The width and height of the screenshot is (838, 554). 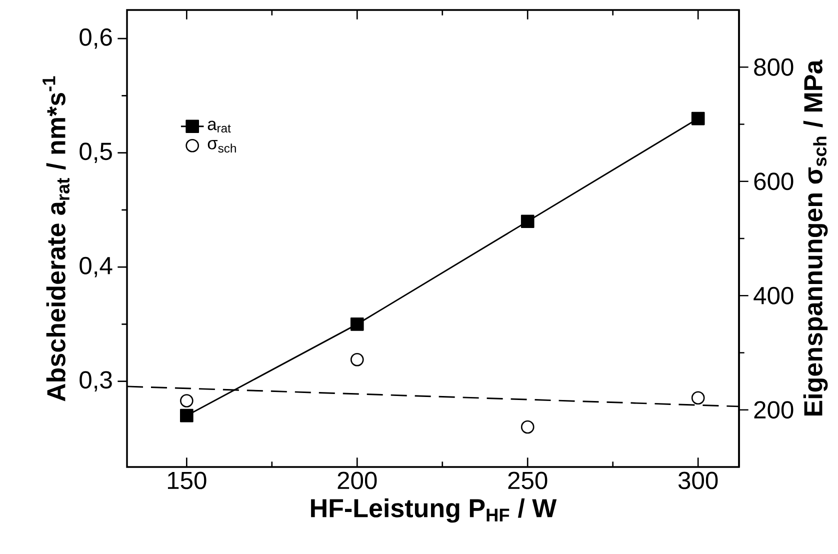 What do you see at coordinates (434, 510) in the screenshot?
I see `x-axis-title: HF-Leistung P$_{HF}$ / W` at bounding box center [434, 510].